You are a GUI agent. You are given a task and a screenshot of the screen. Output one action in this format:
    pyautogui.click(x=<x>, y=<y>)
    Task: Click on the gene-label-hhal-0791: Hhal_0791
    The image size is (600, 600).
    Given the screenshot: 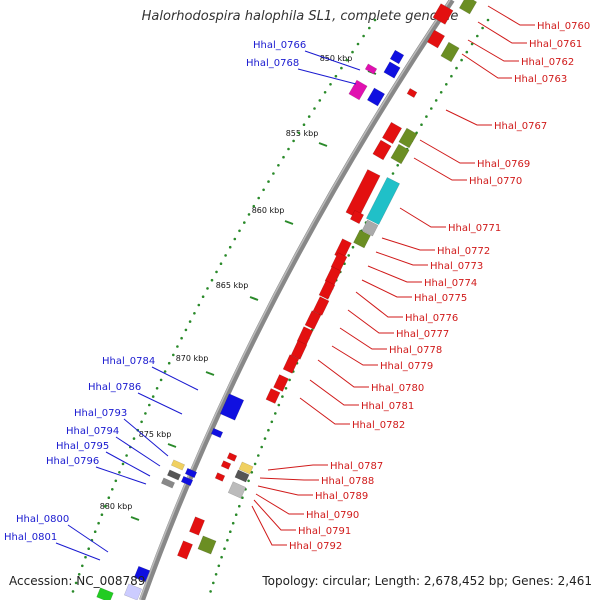 What is the action you would take?
    pyautogui.click(x=324, y=531)
    